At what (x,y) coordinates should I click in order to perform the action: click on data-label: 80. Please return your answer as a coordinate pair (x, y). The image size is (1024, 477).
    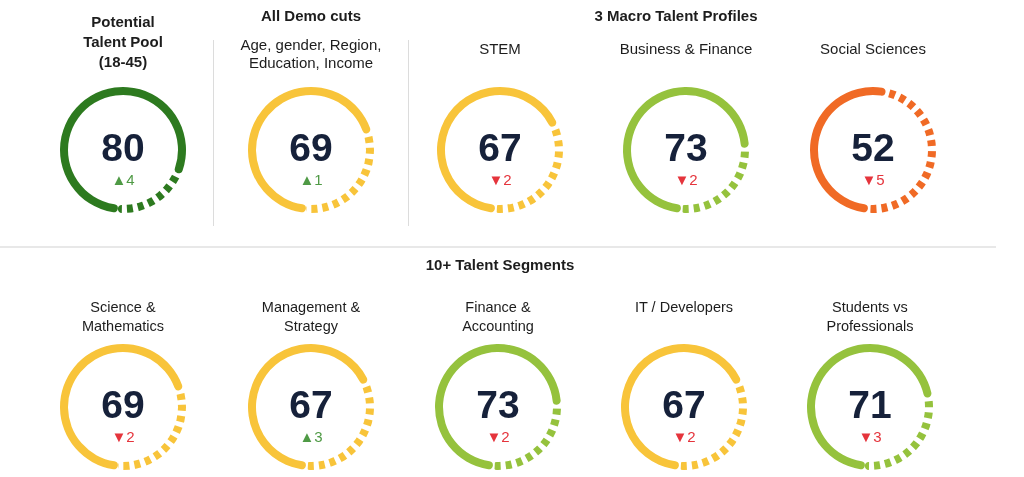
    Looking at the image, I should click on (123, 148).